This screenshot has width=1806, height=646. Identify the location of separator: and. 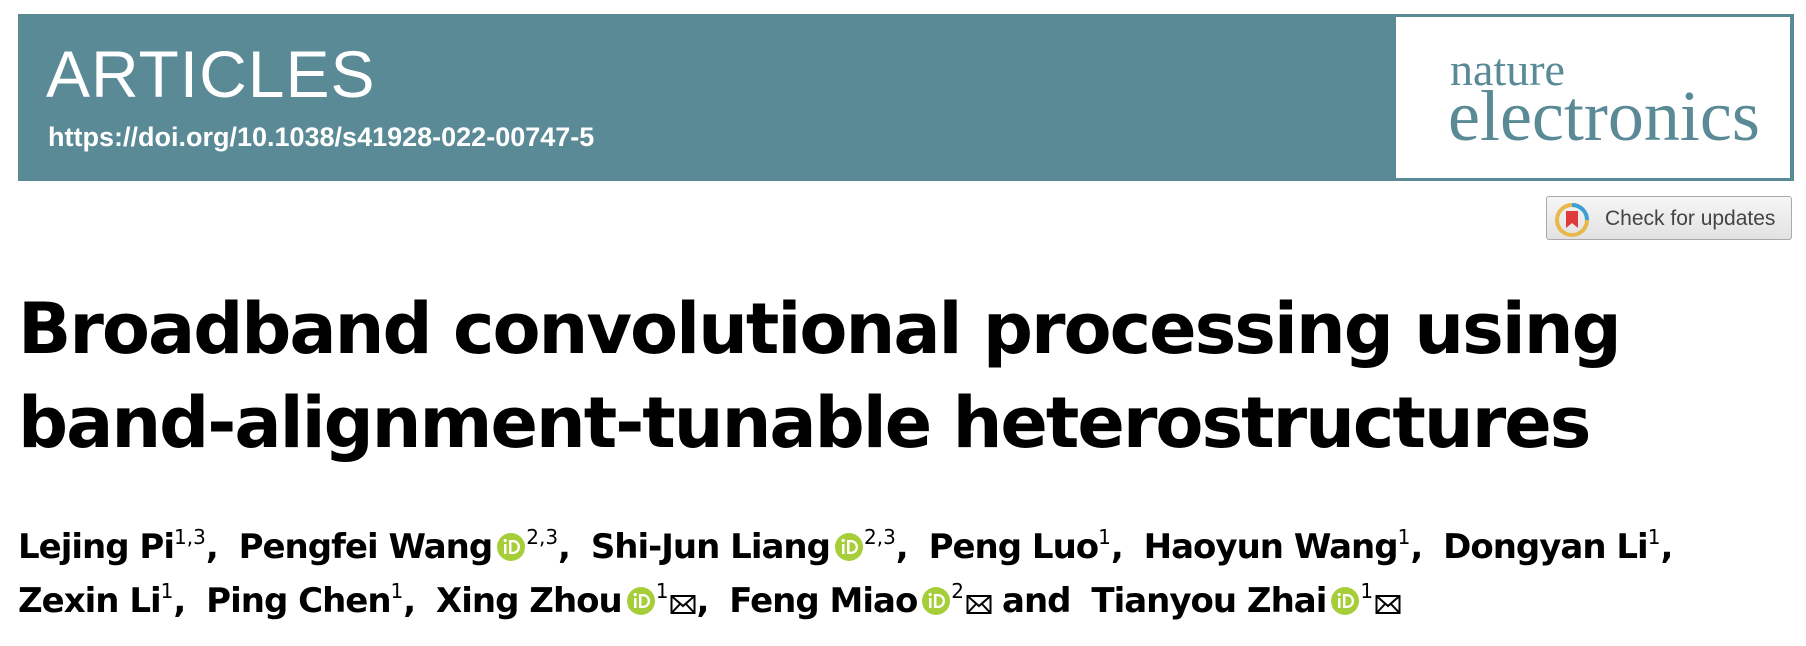
(1036, 601).